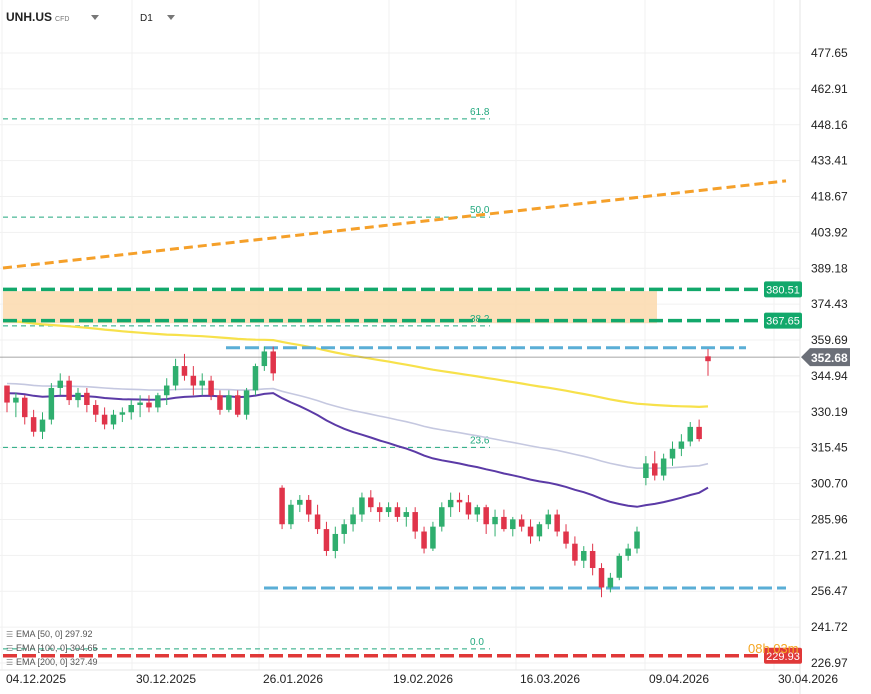 This screenshot has width=871, height=694. What do you see at coordinates (357, 364) in the screenshot?
I see `ema200-line` at bounding box center [357, 364].